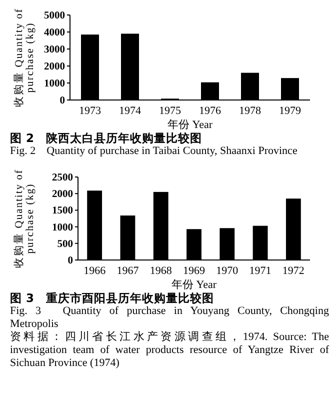 The height and width of the screenshot is (400, 335). What do you see at coordinates (153, 151) in the screenshot?
I see `text: Fig. 2 Quantity of purchase in Taibai County, Shaanxi Province` at bounding box center [153, 151].